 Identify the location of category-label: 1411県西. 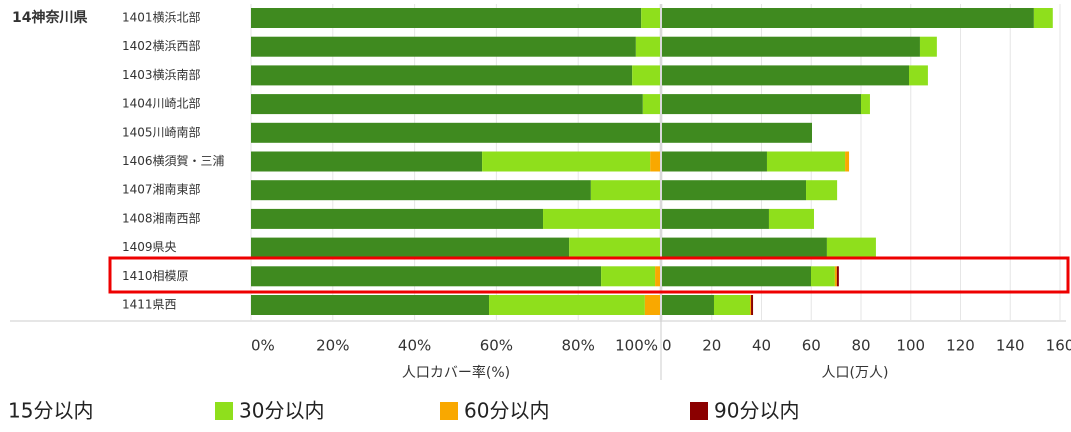
(149, 305).